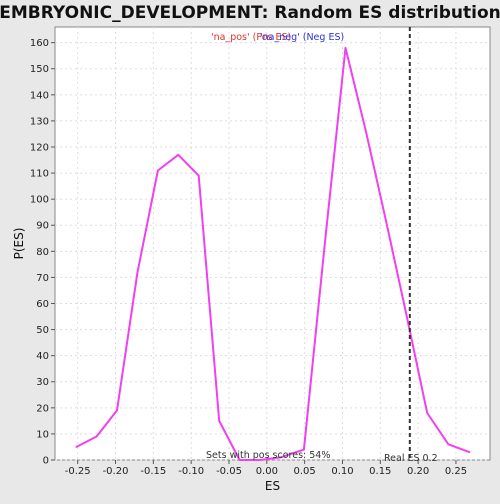 This screenshot has width=500, height=504. Describe the element at coordinates (42, 356) in the screenshot. I see `y-tick-label: 40` at that location.